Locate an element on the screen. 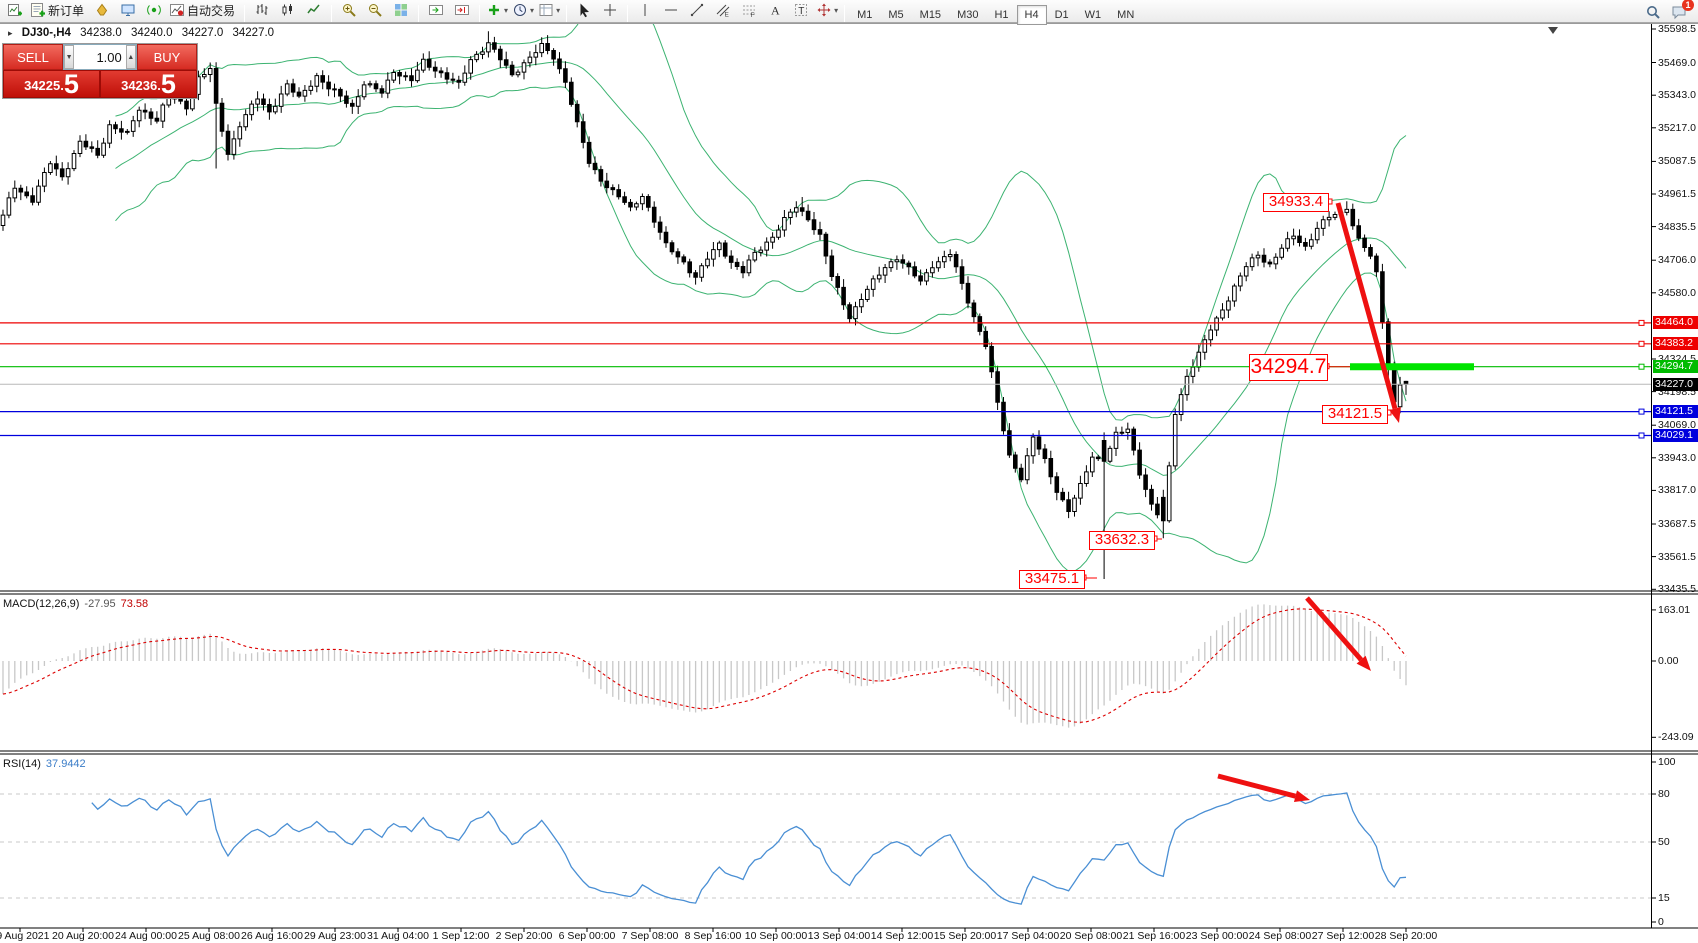  rsi-axis-label: 80 is located at coordinates (1664, 794).